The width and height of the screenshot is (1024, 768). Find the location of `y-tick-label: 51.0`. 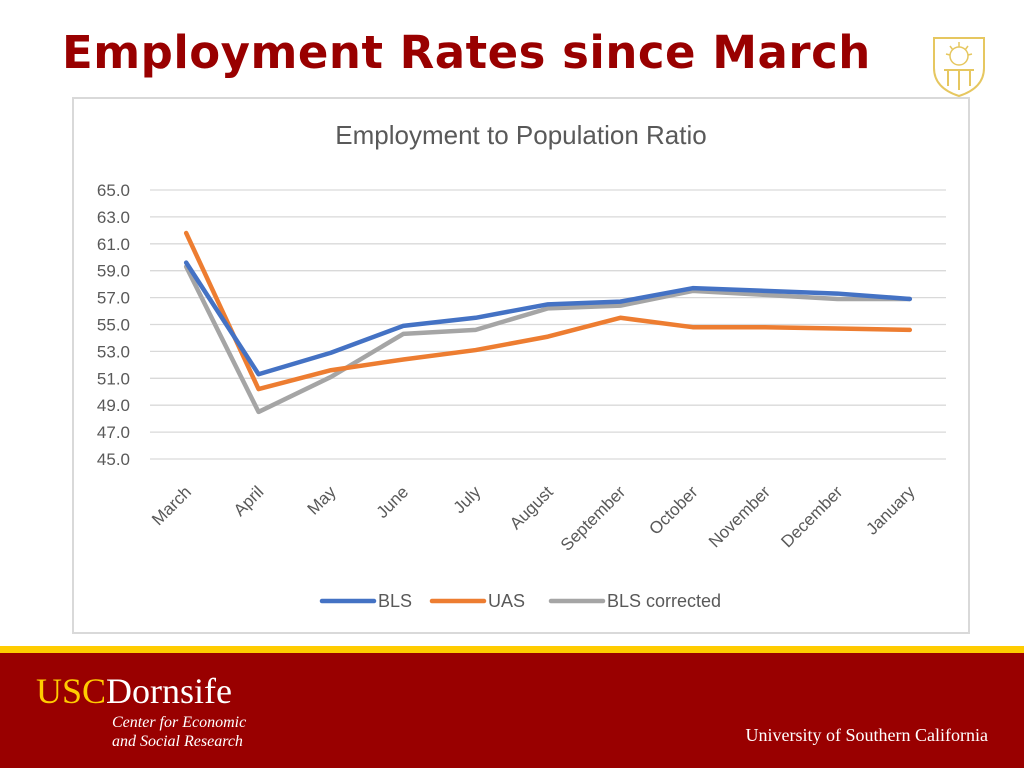

y-tick-label: 51.0 is located at coordinates (113, 378).